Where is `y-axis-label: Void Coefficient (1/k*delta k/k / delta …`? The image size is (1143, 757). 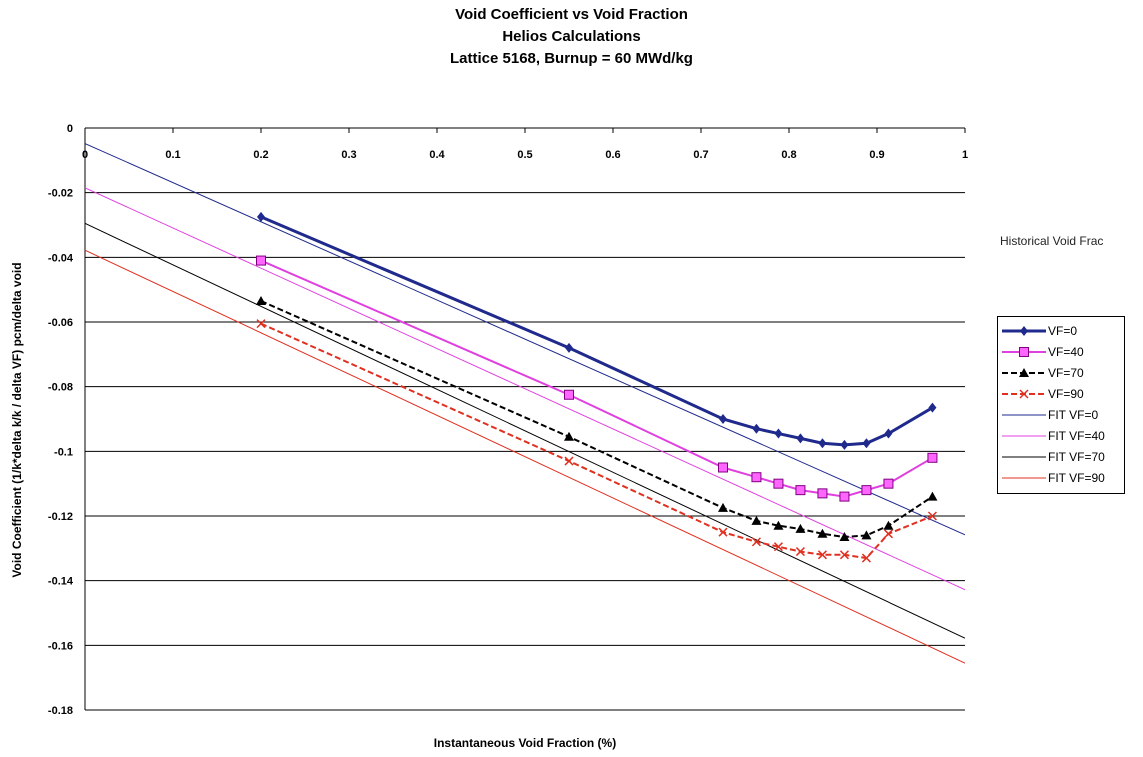 y-axis-label: Void Coefficient (1/k*delta k/k / delta … is located at coordinates (17, 420).